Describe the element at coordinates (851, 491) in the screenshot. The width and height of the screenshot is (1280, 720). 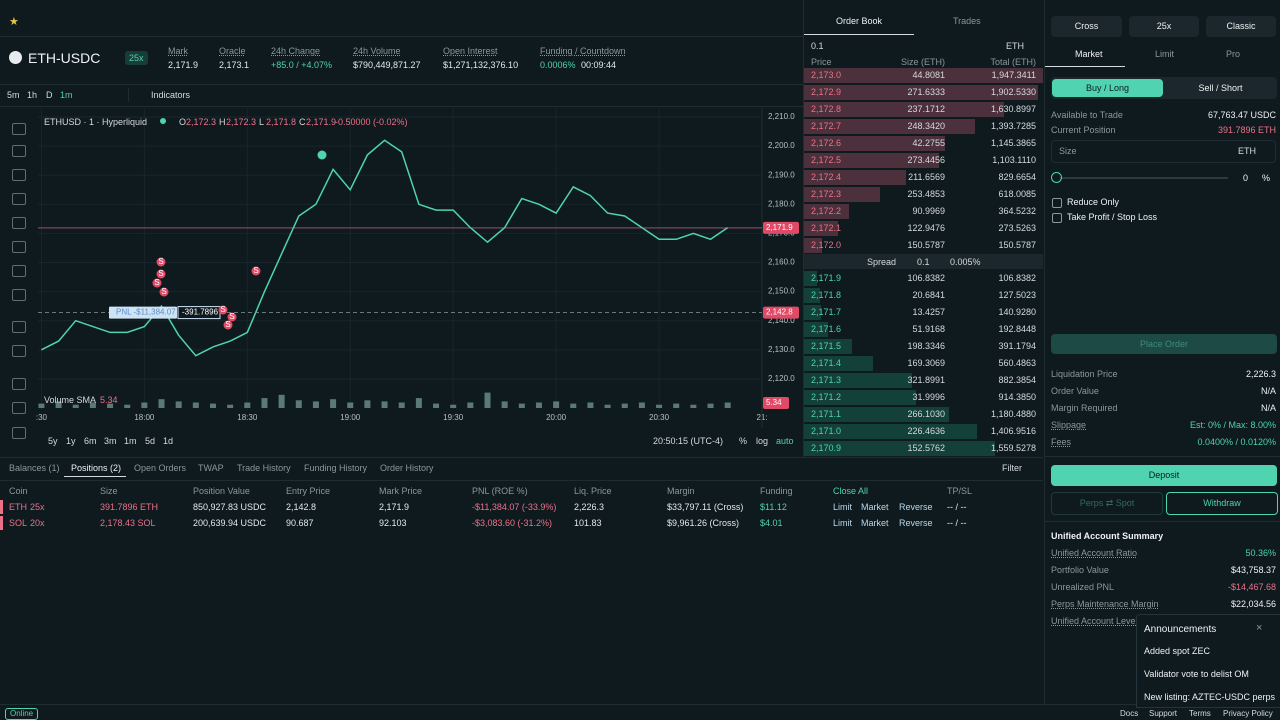
I see `column-header: Close All` at that location.